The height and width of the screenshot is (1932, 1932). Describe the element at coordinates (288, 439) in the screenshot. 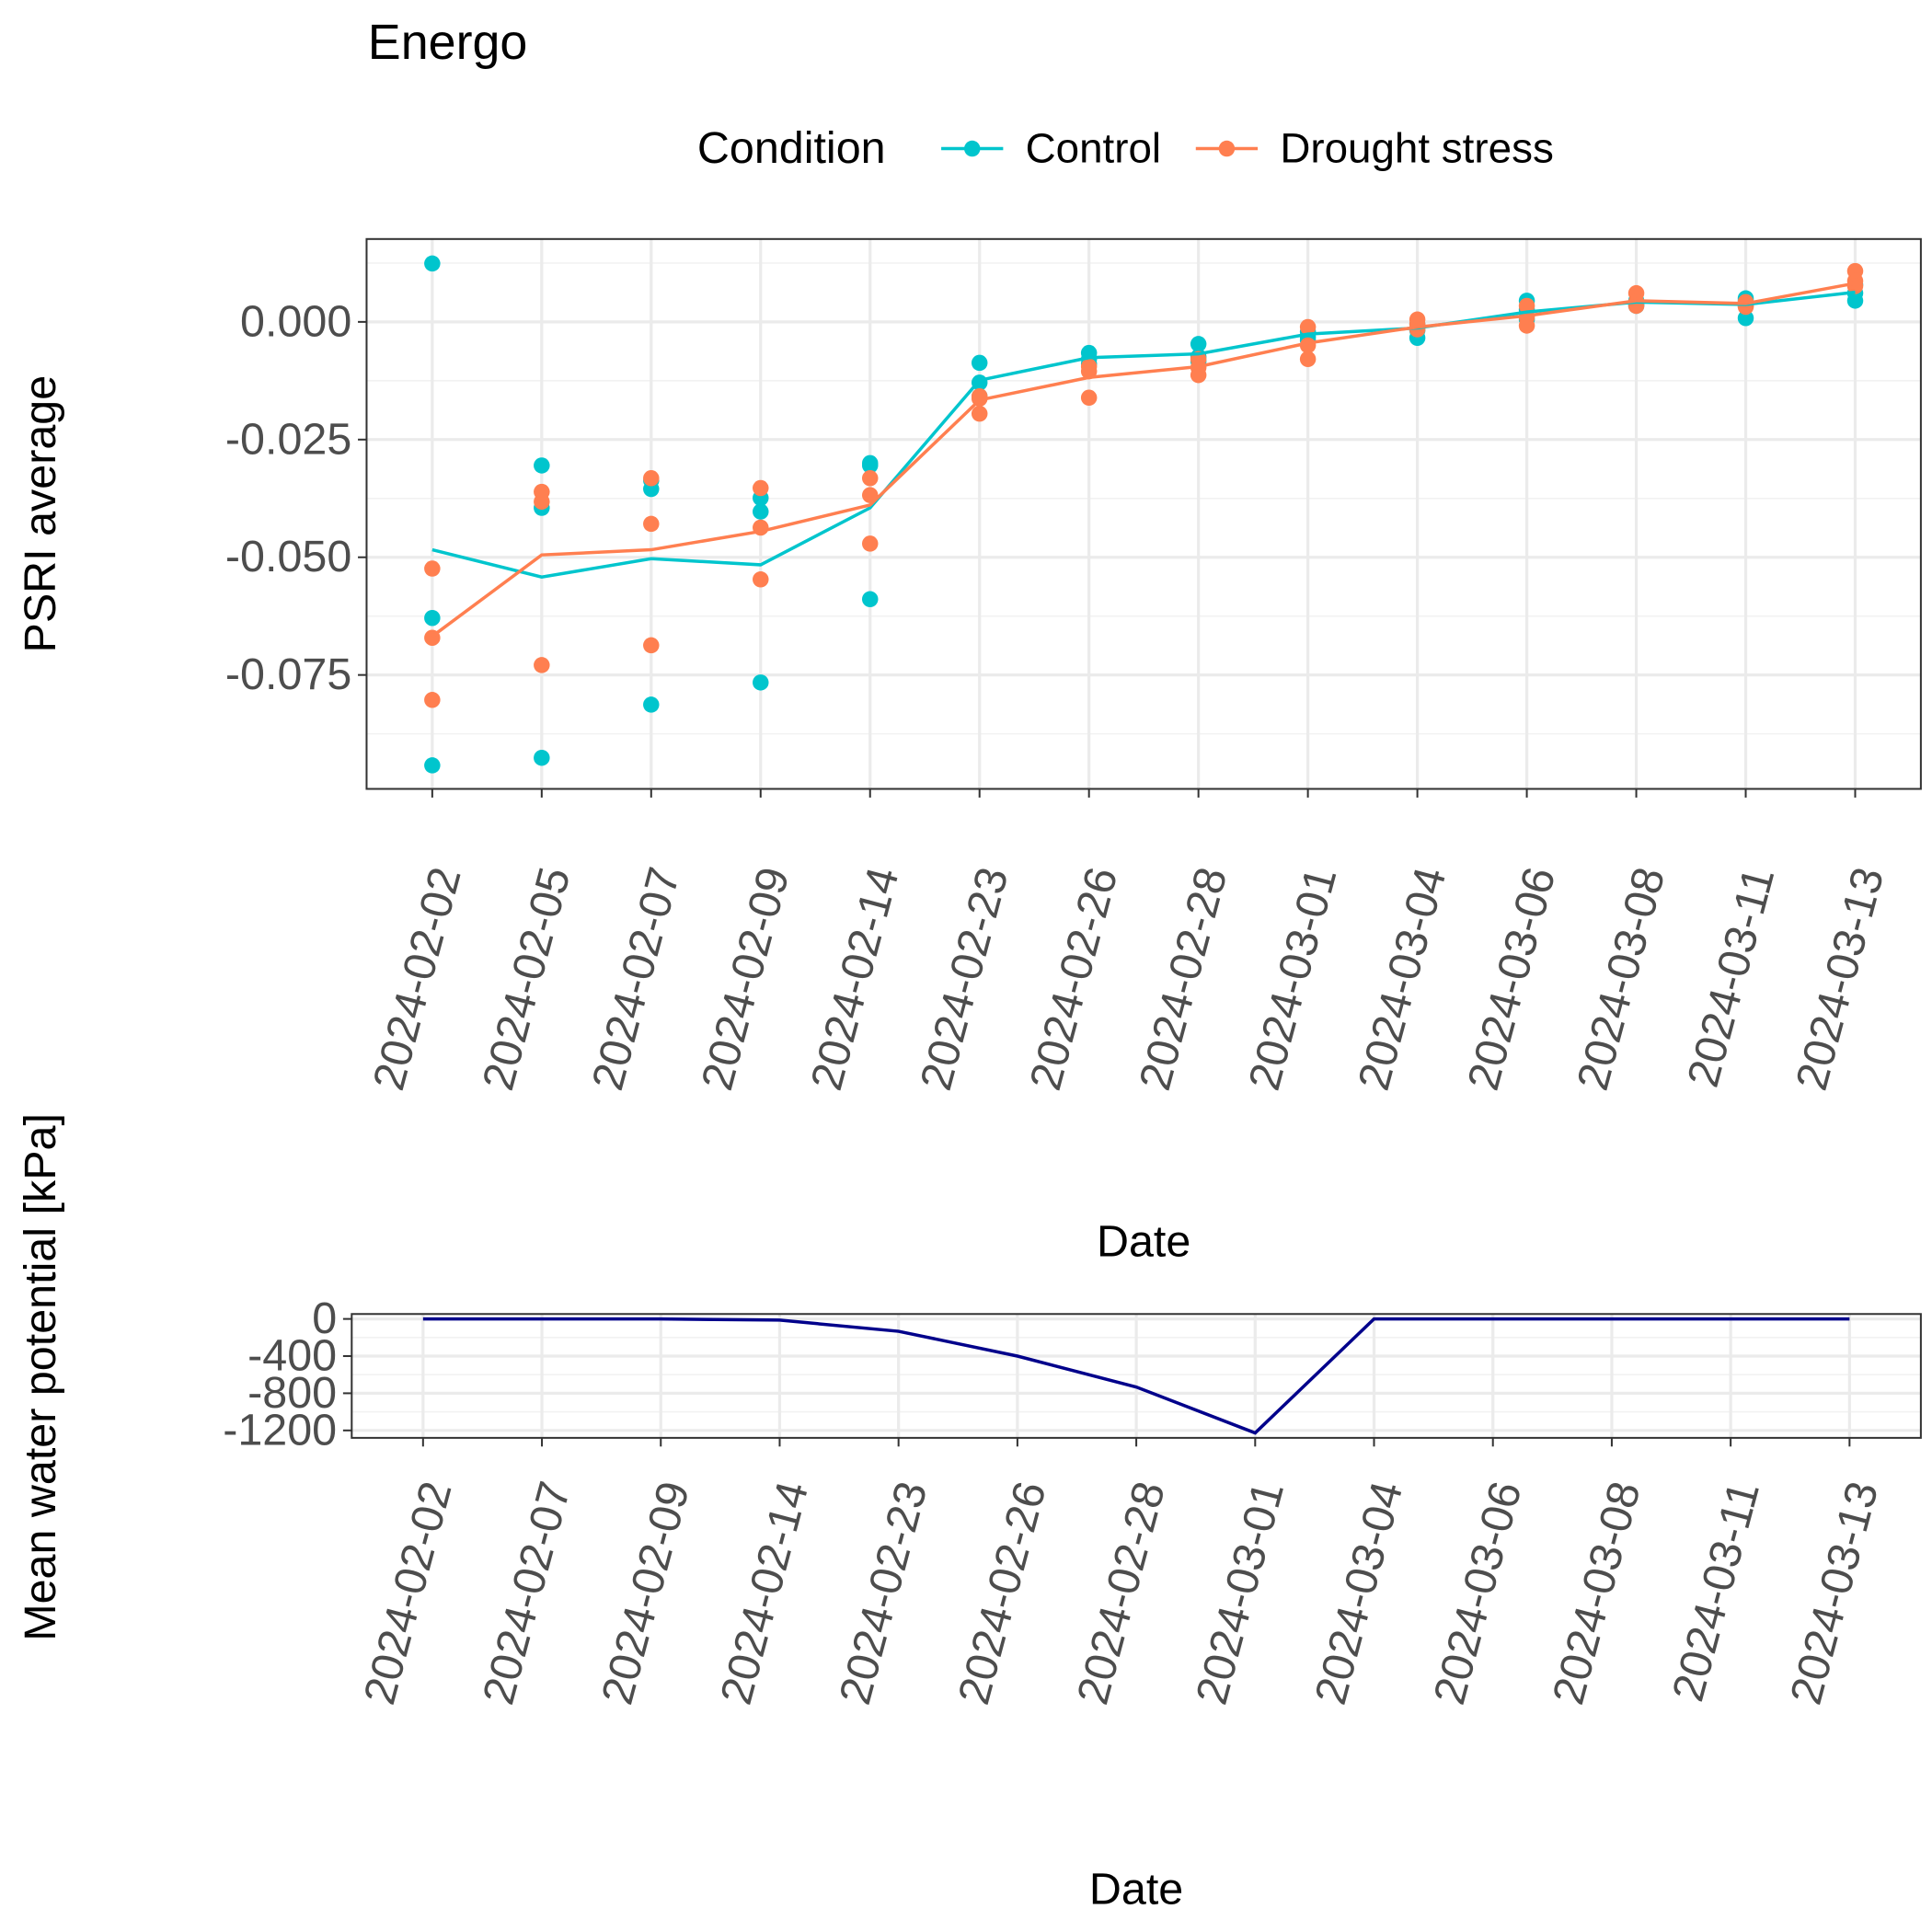

I see `y-tick-label: -0.025` at that location.